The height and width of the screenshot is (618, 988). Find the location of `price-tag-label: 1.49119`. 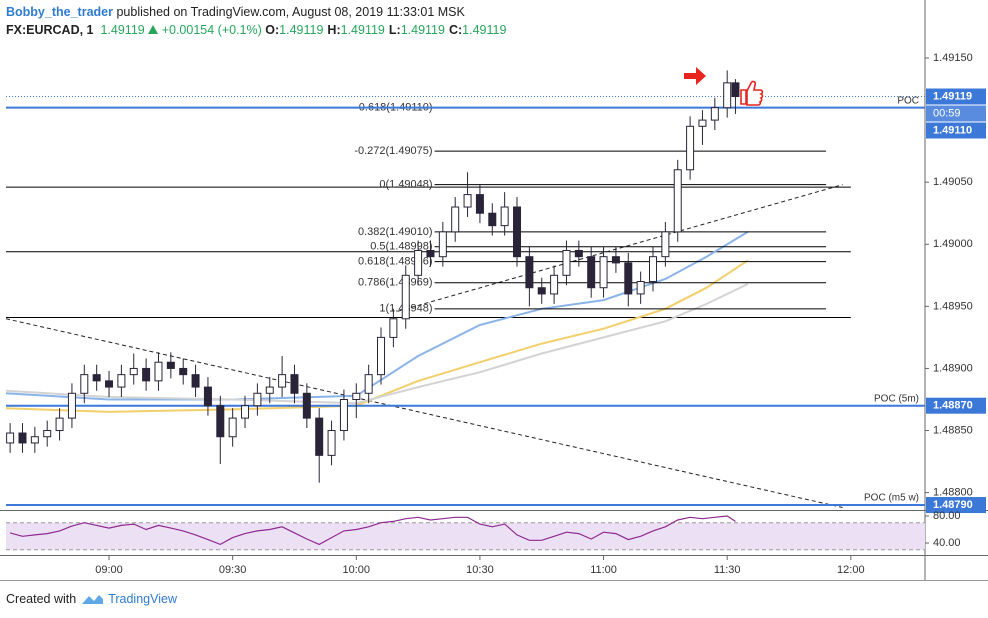

price-tag-label: 1.49119 is located at coordinates (952, 96).